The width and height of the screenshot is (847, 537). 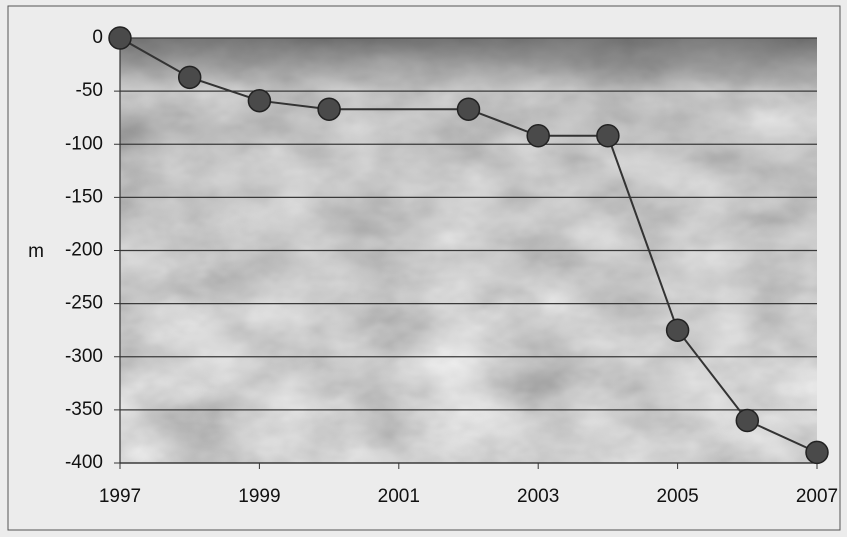 I want to click on y-tick-label: -100, so click(x=84, y=143).